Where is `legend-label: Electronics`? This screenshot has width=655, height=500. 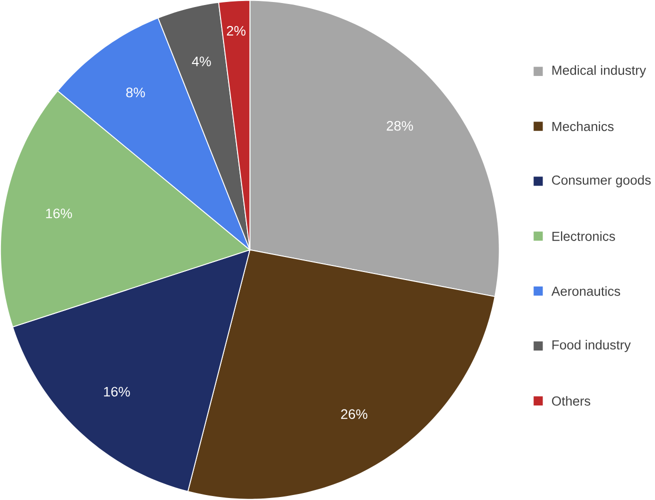 legend-label: Electronics is located at coordinates (584, 236).